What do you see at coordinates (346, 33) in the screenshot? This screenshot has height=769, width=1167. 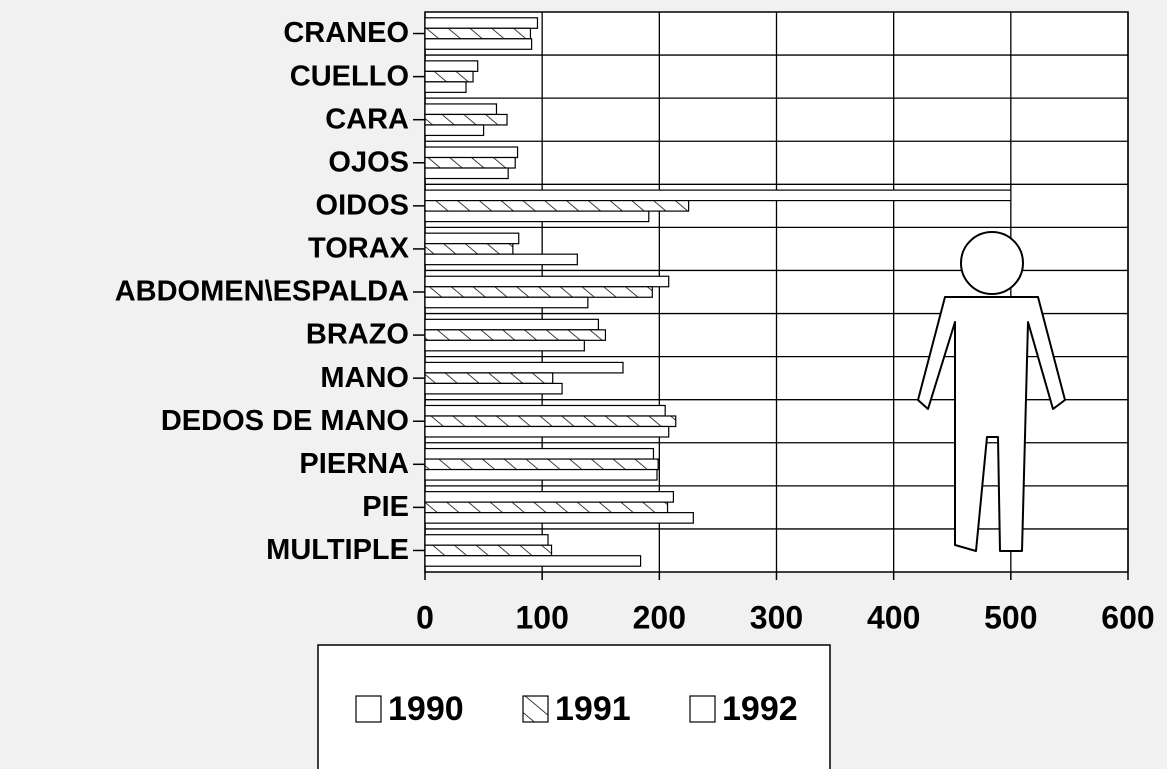 I see `y-tick-label: CRANEO` at bounding box center [346, 33].